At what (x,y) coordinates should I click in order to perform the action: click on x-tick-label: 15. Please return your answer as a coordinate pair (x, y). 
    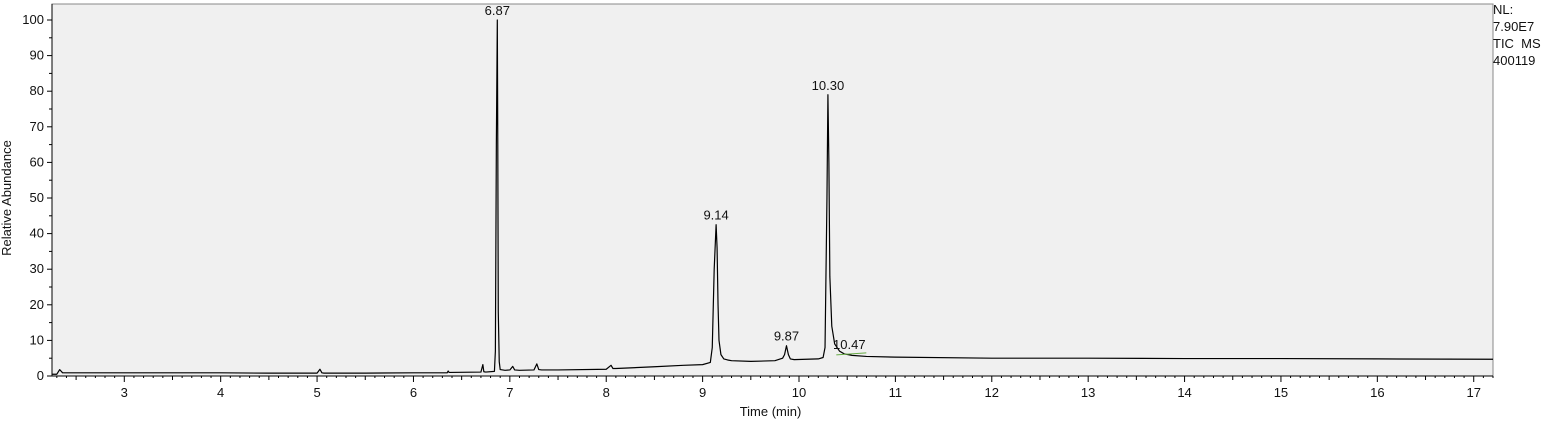
    Looking at the image, I should click on (1281, 392).